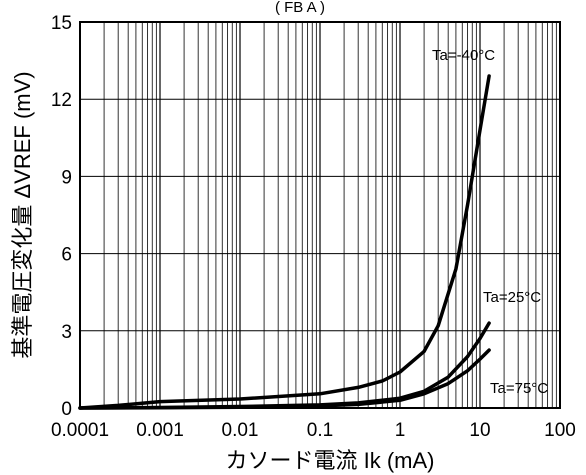 The height and width of the screenshot is (475, 586). I want to click on y-tick-label: 9, so click(66, 177).